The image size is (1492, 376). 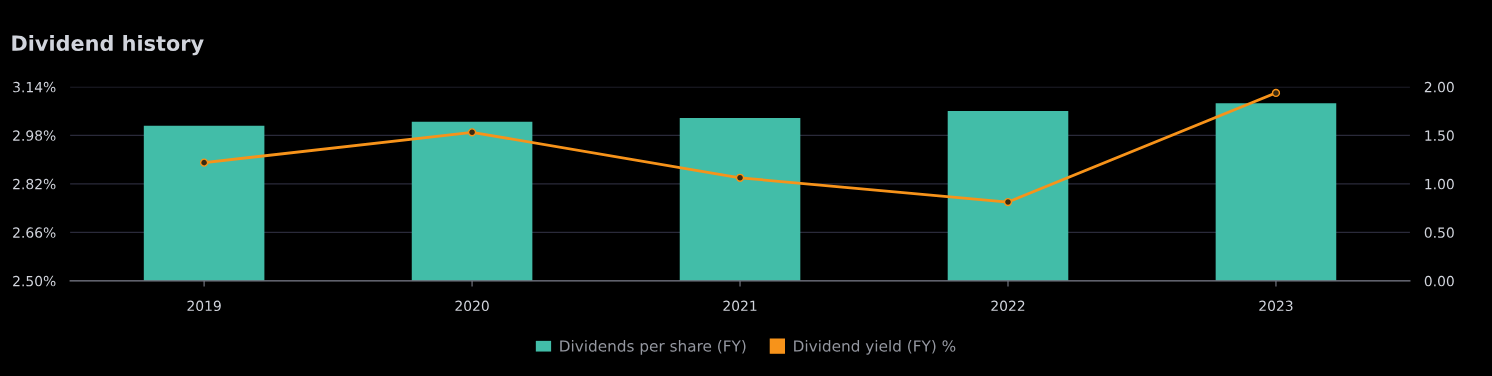 What do you see at coordinates (1439, 184) in the screenshot?
I see `y2-tick-label: 1.00` at bounding box center [1439, 184].